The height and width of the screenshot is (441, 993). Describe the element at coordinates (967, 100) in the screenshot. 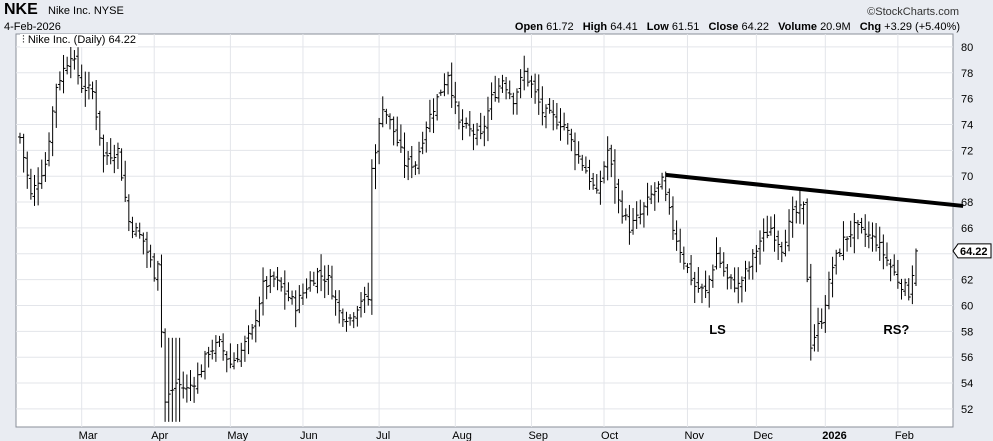

I see `y-tick-label: 76` at that location.